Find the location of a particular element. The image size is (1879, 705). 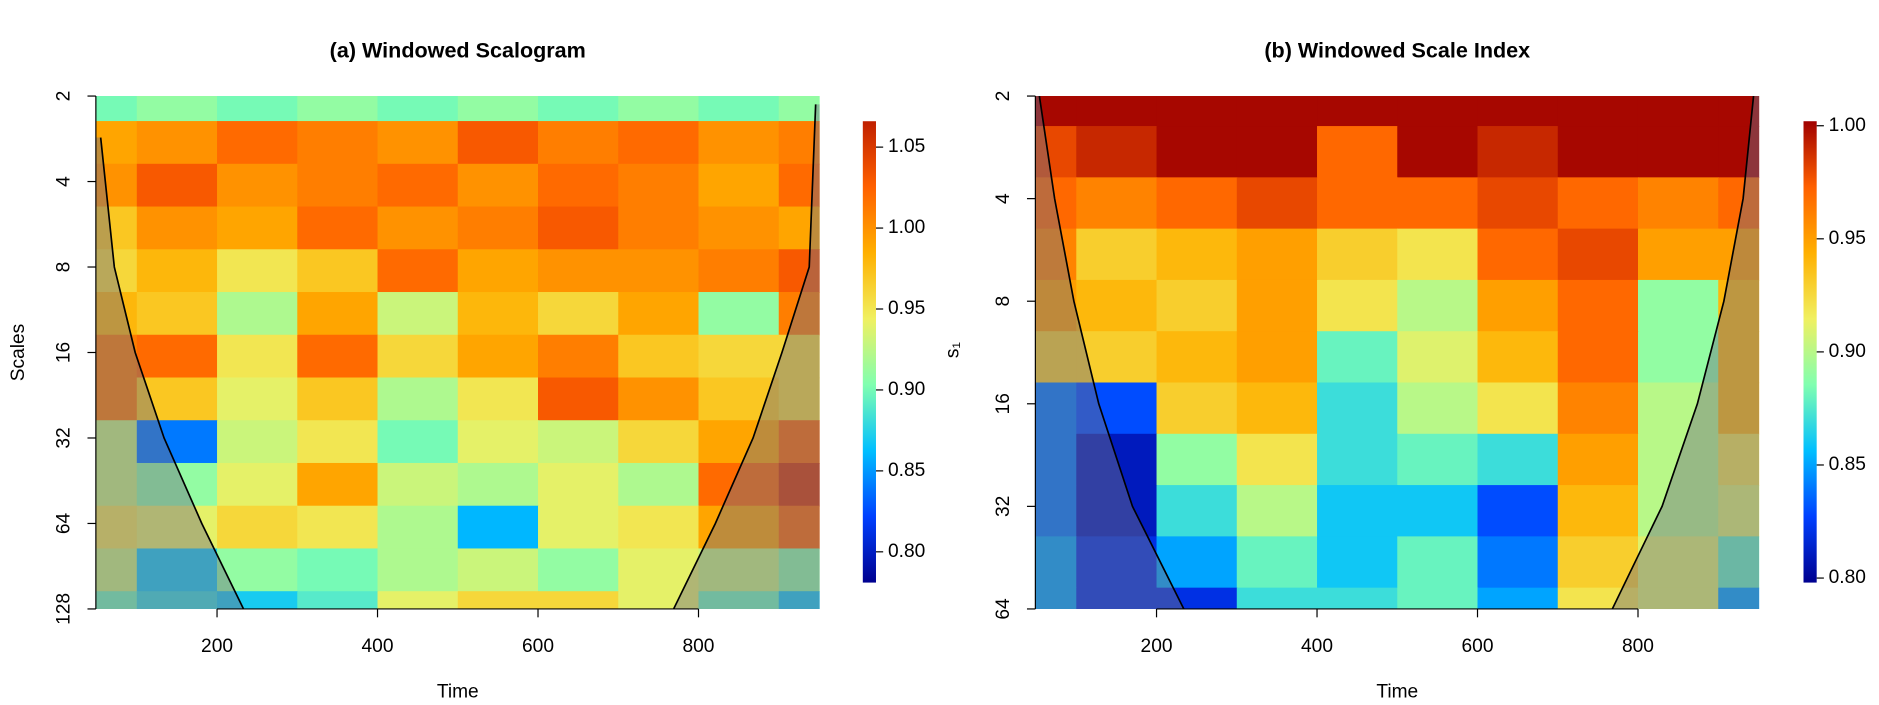

colorbar is located at coordinates (869, 352).